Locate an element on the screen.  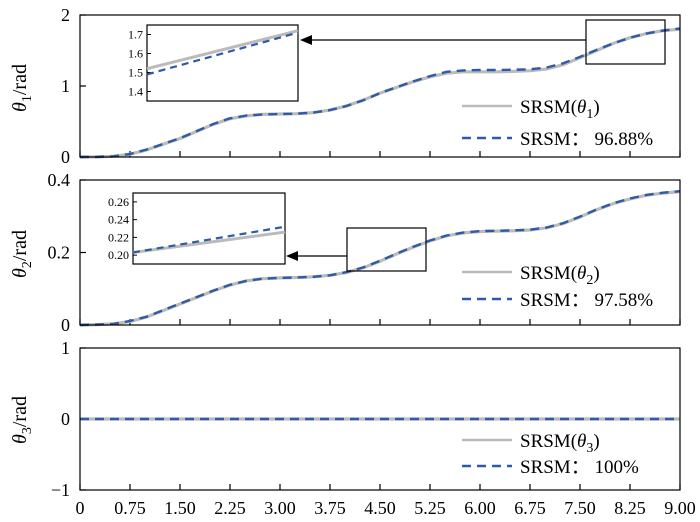
legend-theta3: SRSM(θ3) SRSM： 100% is located at coordinates (550, 454).